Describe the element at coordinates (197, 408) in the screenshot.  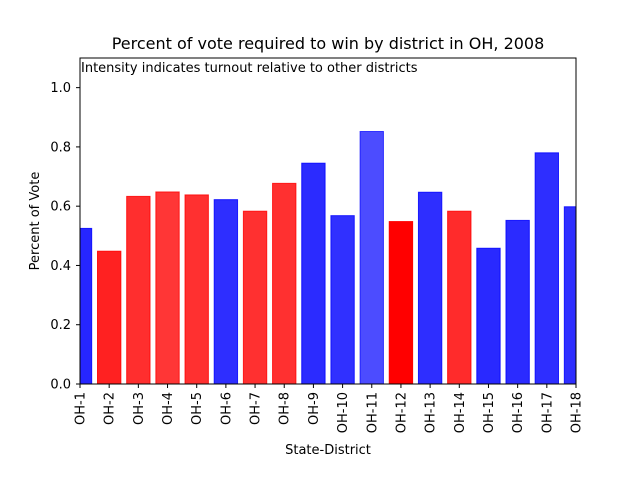
I see `x-tick-label: OH-5` at that location.